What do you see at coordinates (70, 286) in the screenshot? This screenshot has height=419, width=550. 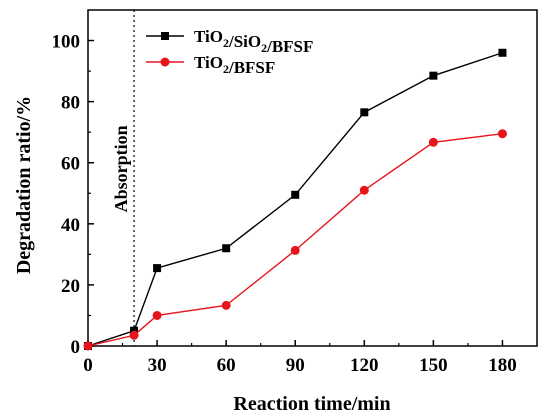 I see `y-tick-label: 20` at bounding box center [70, 286].